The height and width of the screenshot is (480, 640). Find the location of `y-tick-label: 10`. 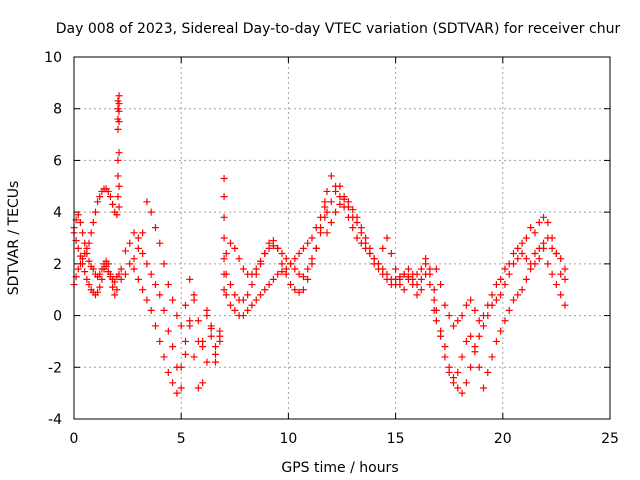

y-tick-label: 10 is located at coordinates (53, 58).